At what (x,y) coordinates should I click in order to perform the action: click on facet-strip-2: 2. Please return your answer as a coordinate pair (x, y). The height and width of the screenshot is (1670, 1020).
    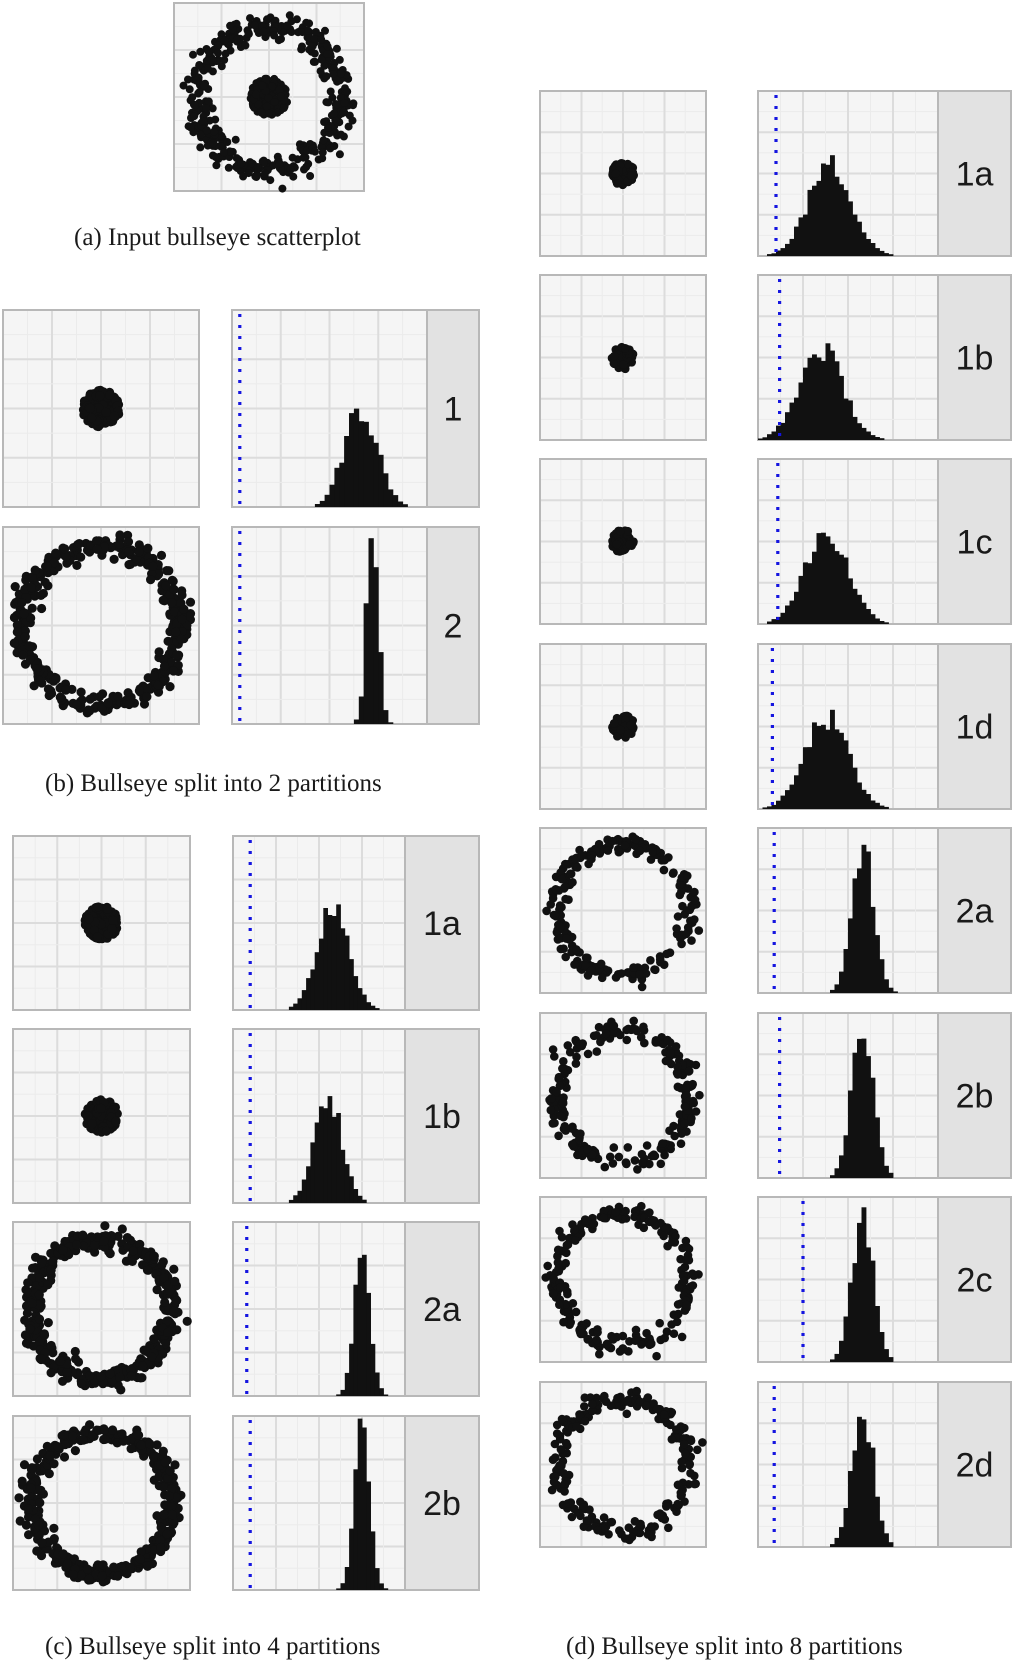
    Looking at the image, I should click on (453, 625).